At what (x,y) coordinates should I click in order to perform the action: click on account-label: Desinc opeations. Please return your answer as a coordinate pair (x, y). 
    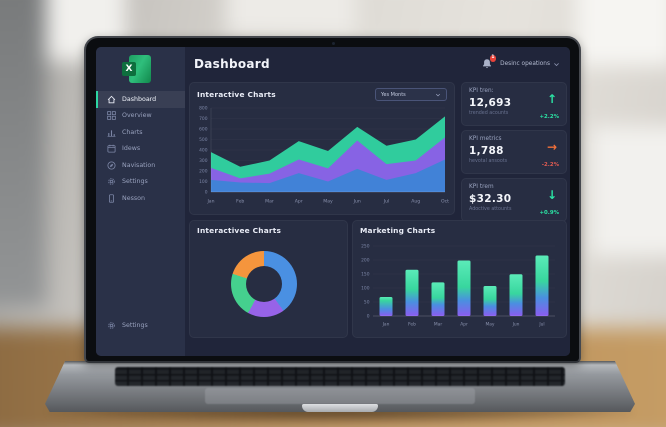
    Looking at the image, I should click on (525, 64).